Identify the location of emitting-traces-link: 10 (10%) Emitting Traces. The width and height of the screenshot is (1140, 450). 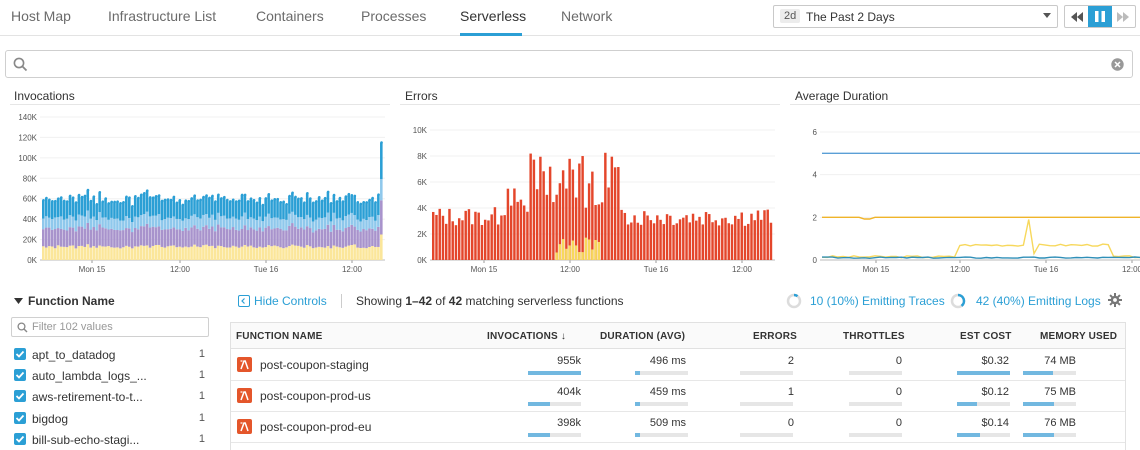
(865, 301).